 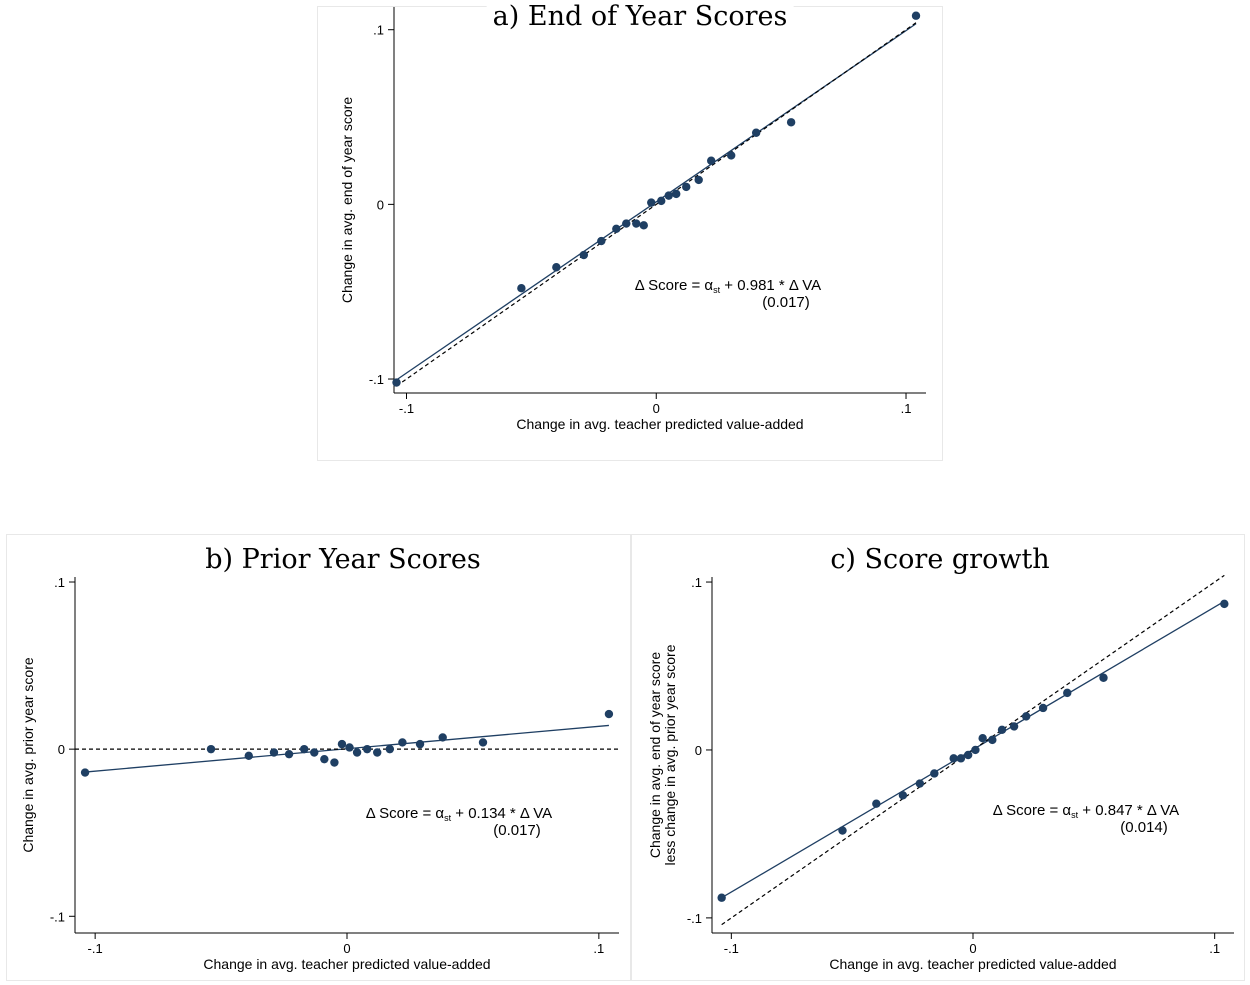 I want to click on chart-a-title: a) End of Year Scores, so click(x=640, y=17).